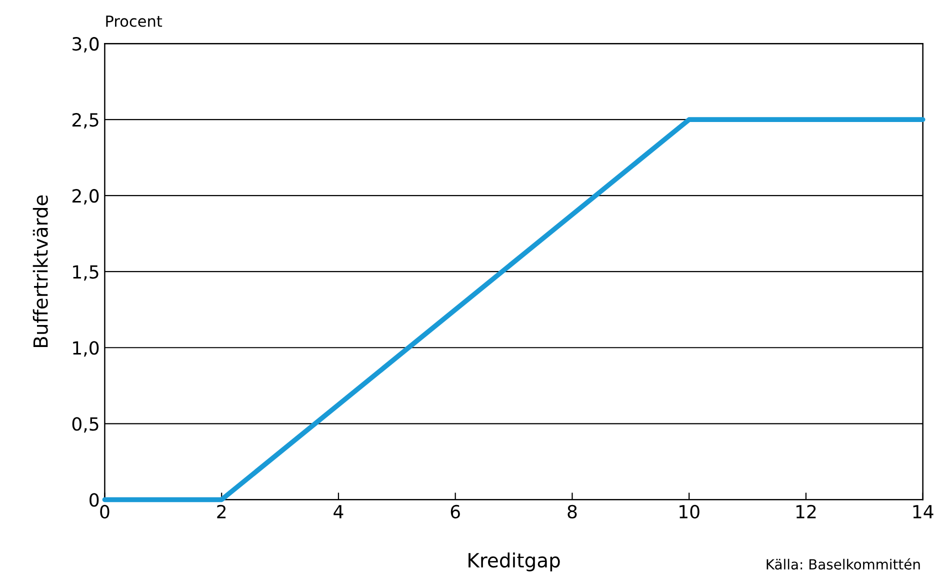  I want to click on x-tick-label: 0, so click(105, 511).